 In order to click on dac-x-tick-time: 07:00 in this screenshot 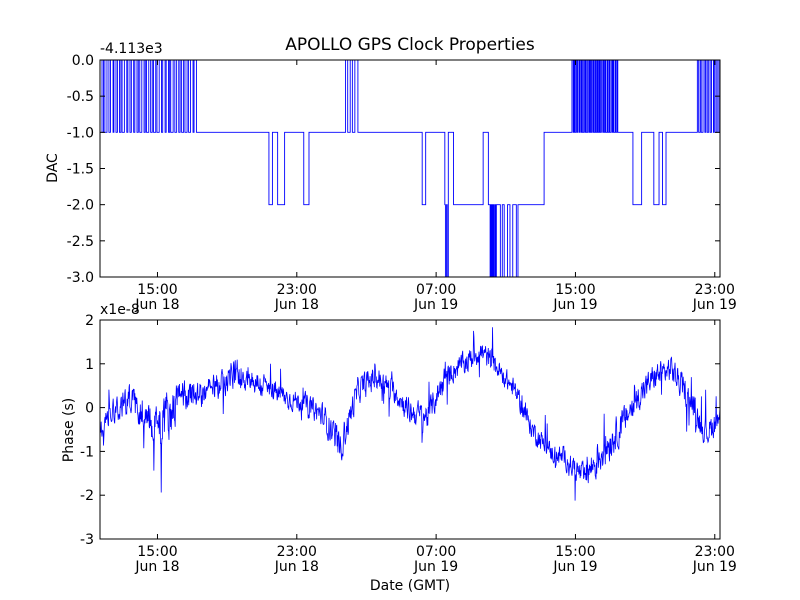, I will do `click(436, 290)`.